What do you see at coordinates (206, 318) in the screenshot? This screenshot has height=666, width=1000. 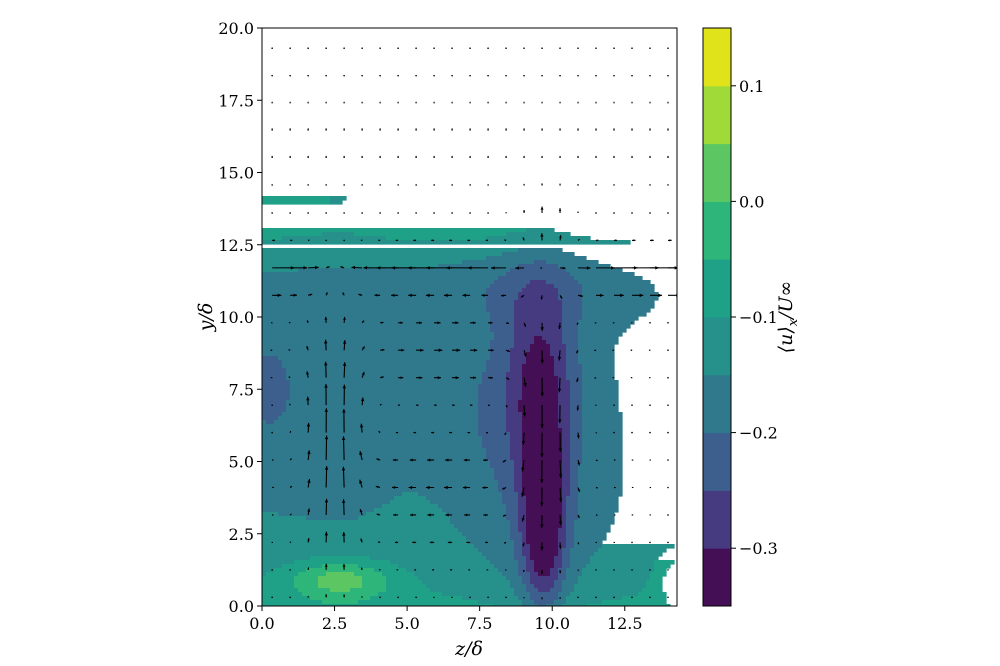 I see `y-axis-label: y/δ` at bounding box center [206, 318].